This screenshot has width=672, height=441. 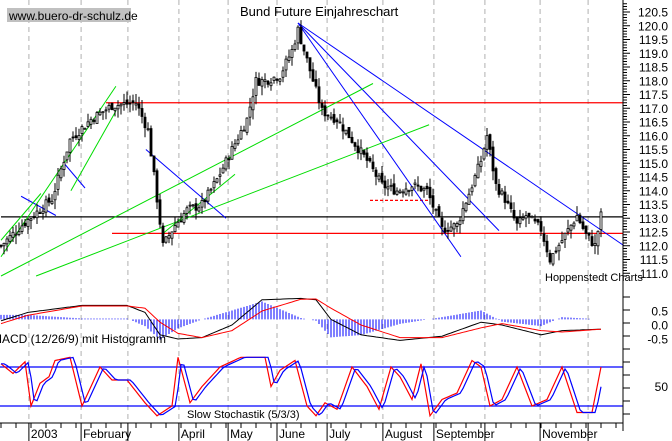 I want to click on stochastic-label: Slow Stochastik (5/3/3), so click(x=243, y=415).